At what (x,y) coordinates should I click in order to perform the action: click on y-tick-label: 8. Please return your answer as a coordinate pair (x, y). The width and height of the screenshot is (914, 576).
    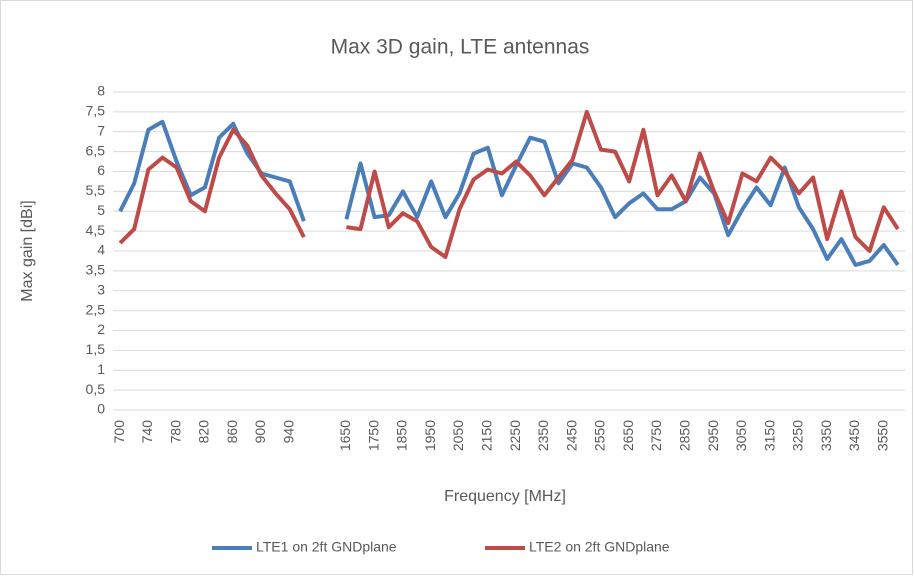
    Looking at the image, I should click on (101, 91).